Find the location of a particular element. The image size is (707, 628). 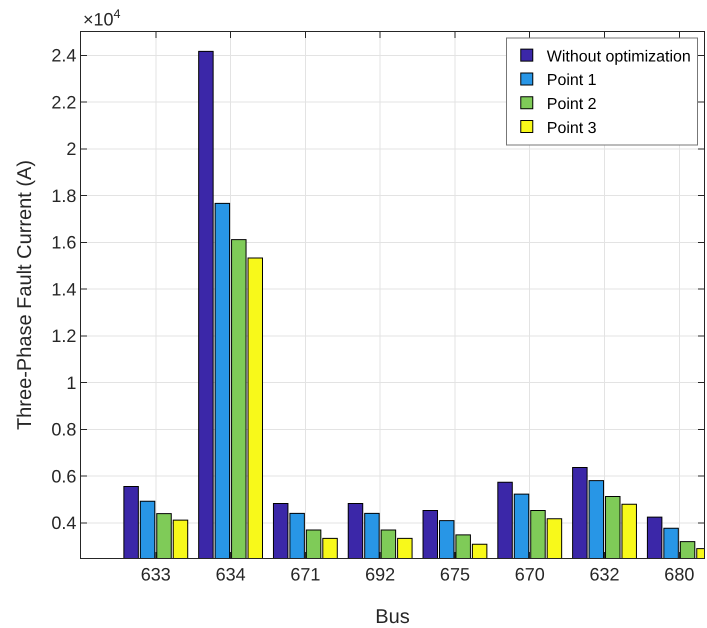

y-tick-label: 2 is located at coordinates (71, 149).